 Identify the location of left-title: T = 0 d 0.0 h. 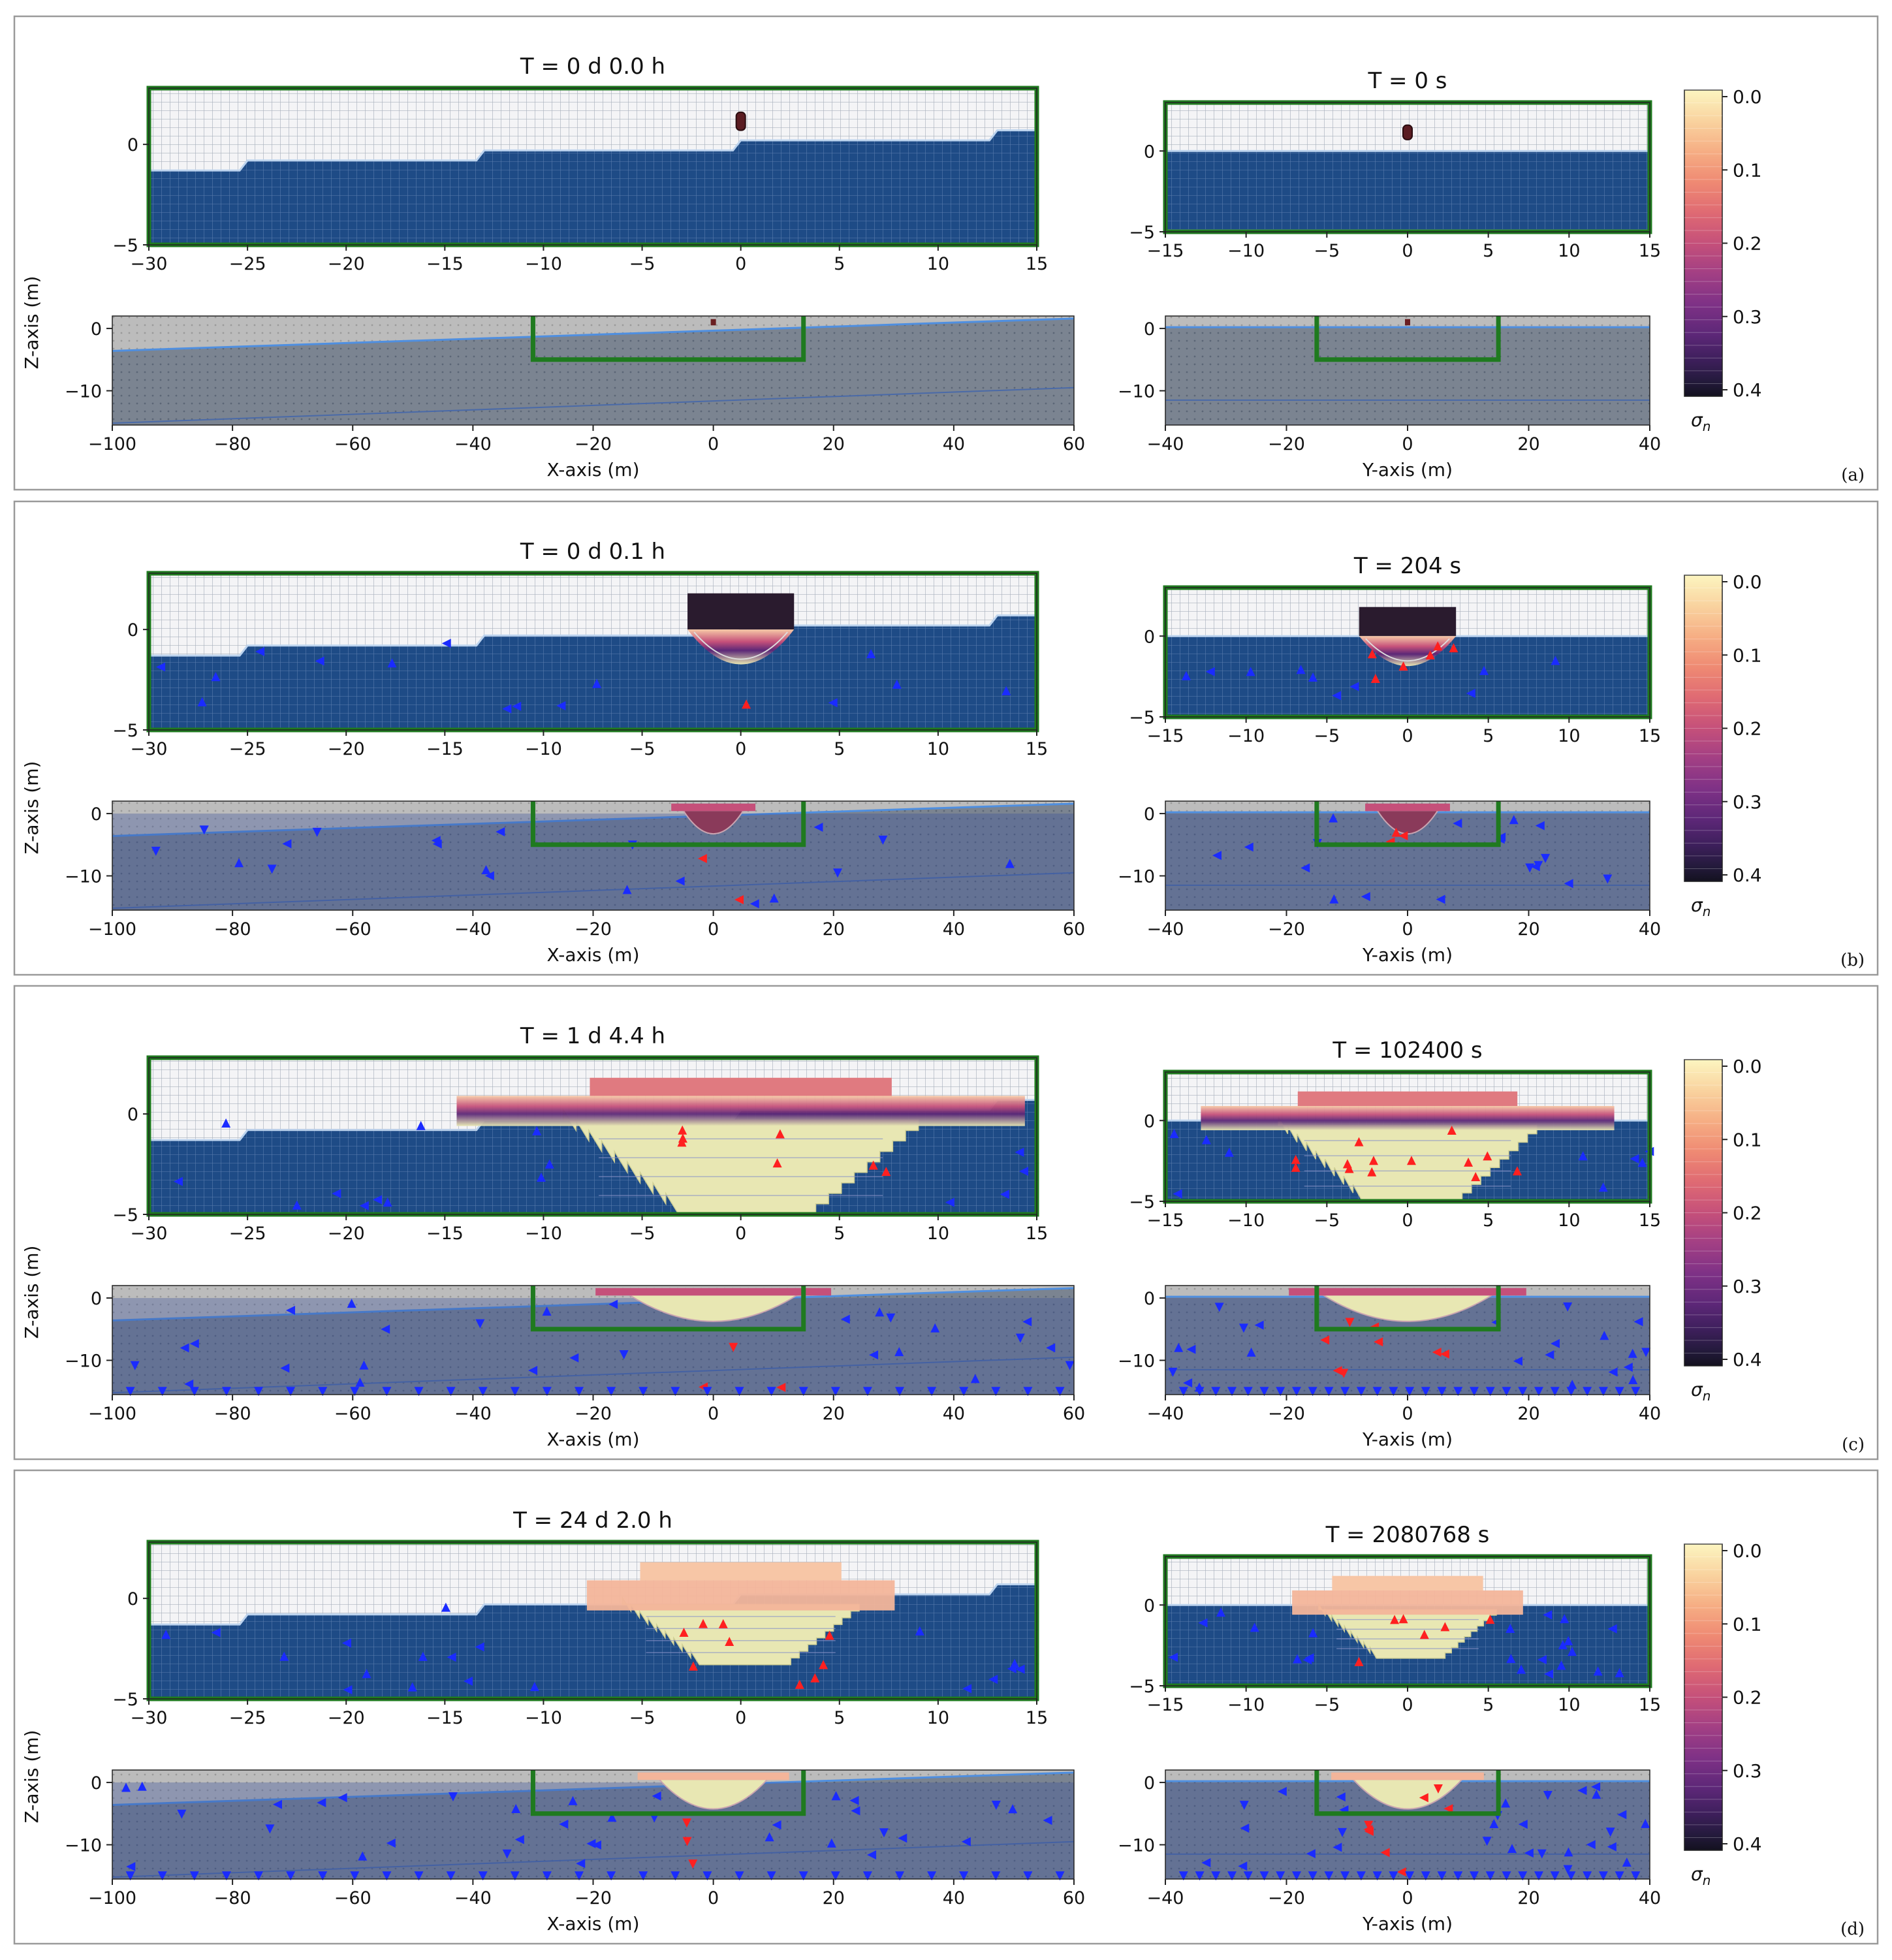
(592, 67).